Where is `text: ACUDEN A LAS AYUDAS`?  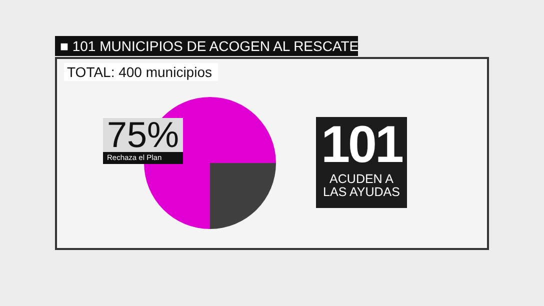
text: ACUDEN A LAS AYUDAS is located at coordinates (361, 185).